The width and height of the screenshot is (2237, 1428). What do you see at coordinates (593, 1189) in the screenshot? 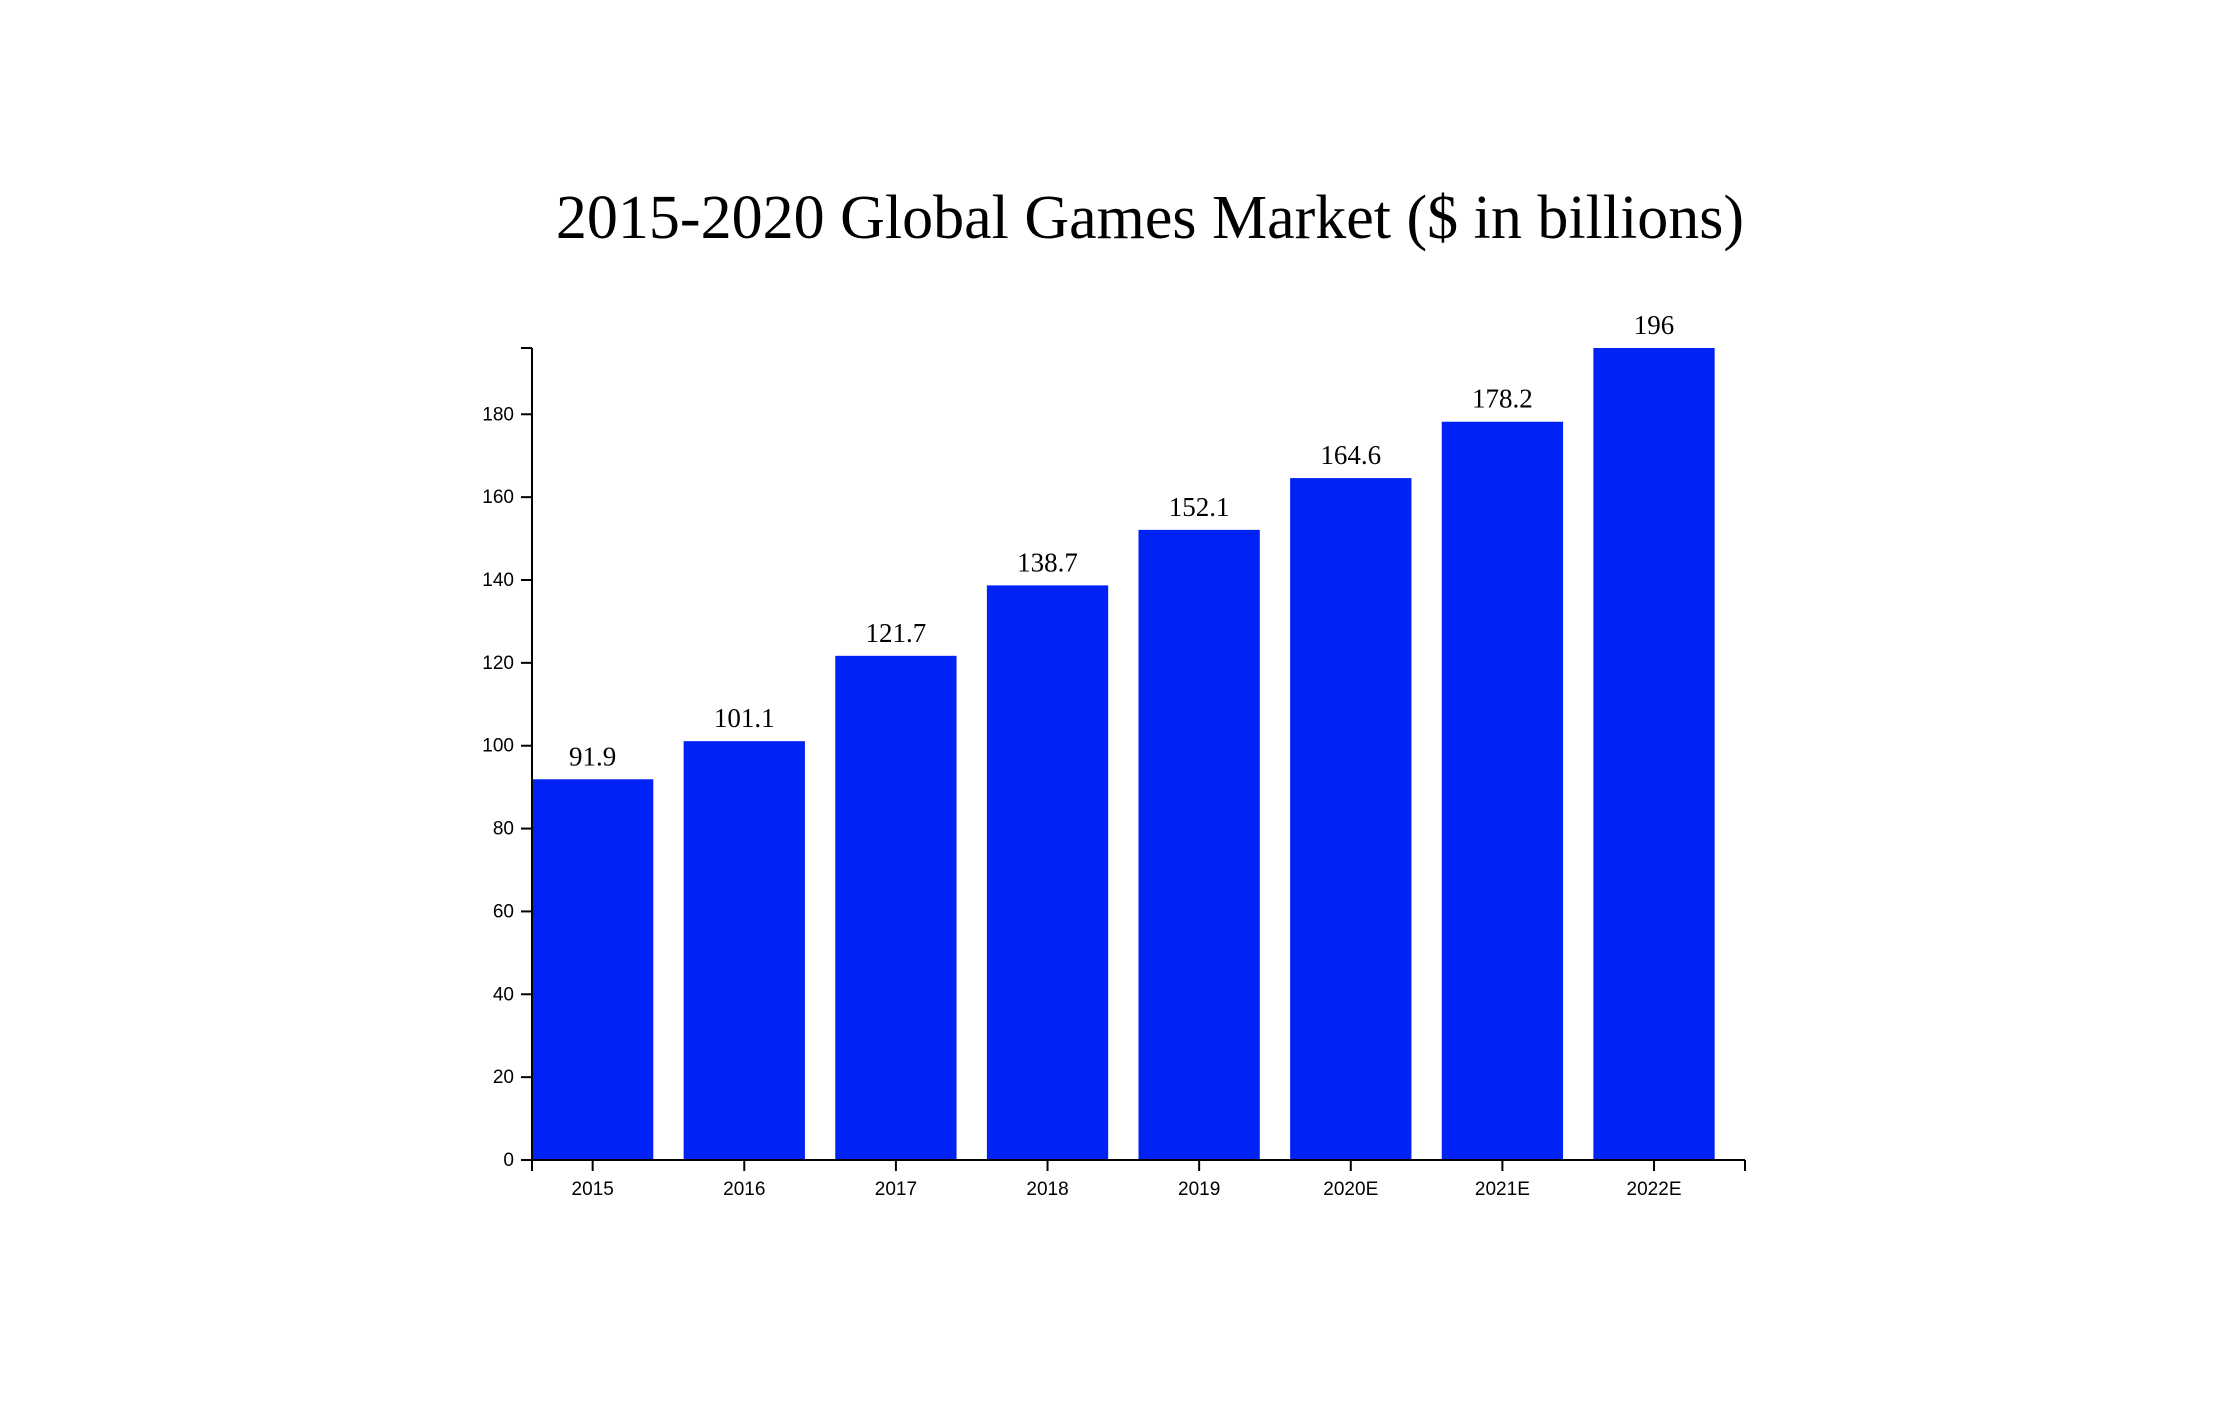
I see `x-tick-label-2015: 2015` at bounding box center [593, 1189].